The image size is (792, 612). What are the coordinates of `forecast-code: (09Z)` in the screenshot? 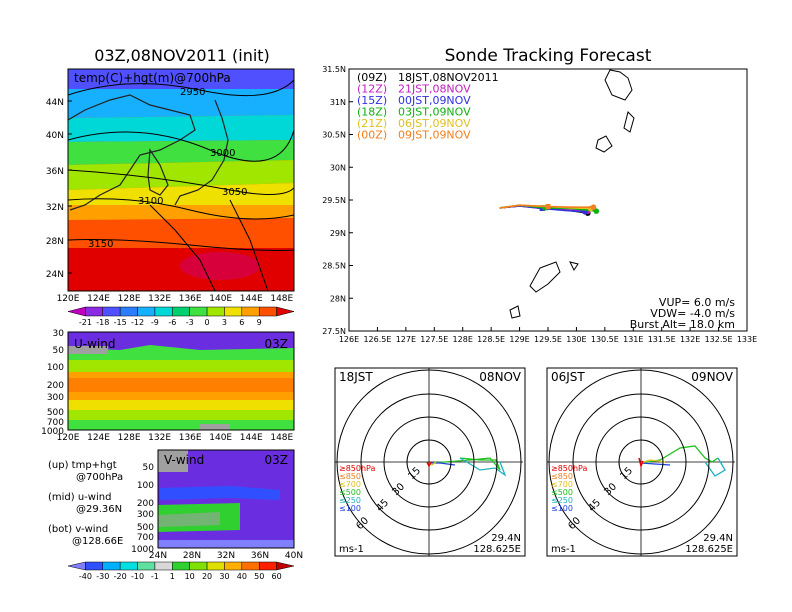 It's located at (372, 77).